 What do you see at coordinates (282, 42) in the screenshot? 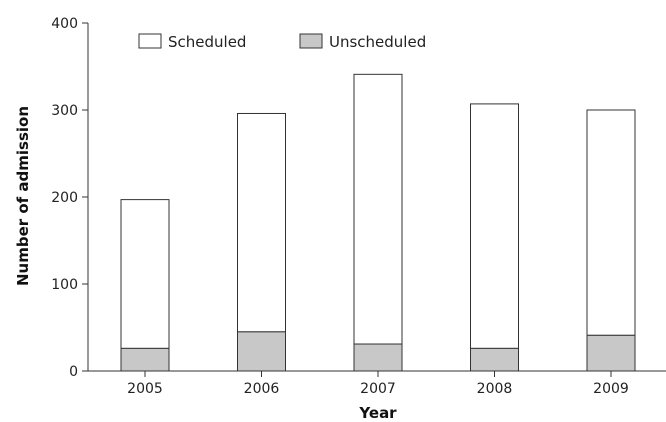
I see `legend: Scheduled Unscheduled` at bounding box center [282, 42].